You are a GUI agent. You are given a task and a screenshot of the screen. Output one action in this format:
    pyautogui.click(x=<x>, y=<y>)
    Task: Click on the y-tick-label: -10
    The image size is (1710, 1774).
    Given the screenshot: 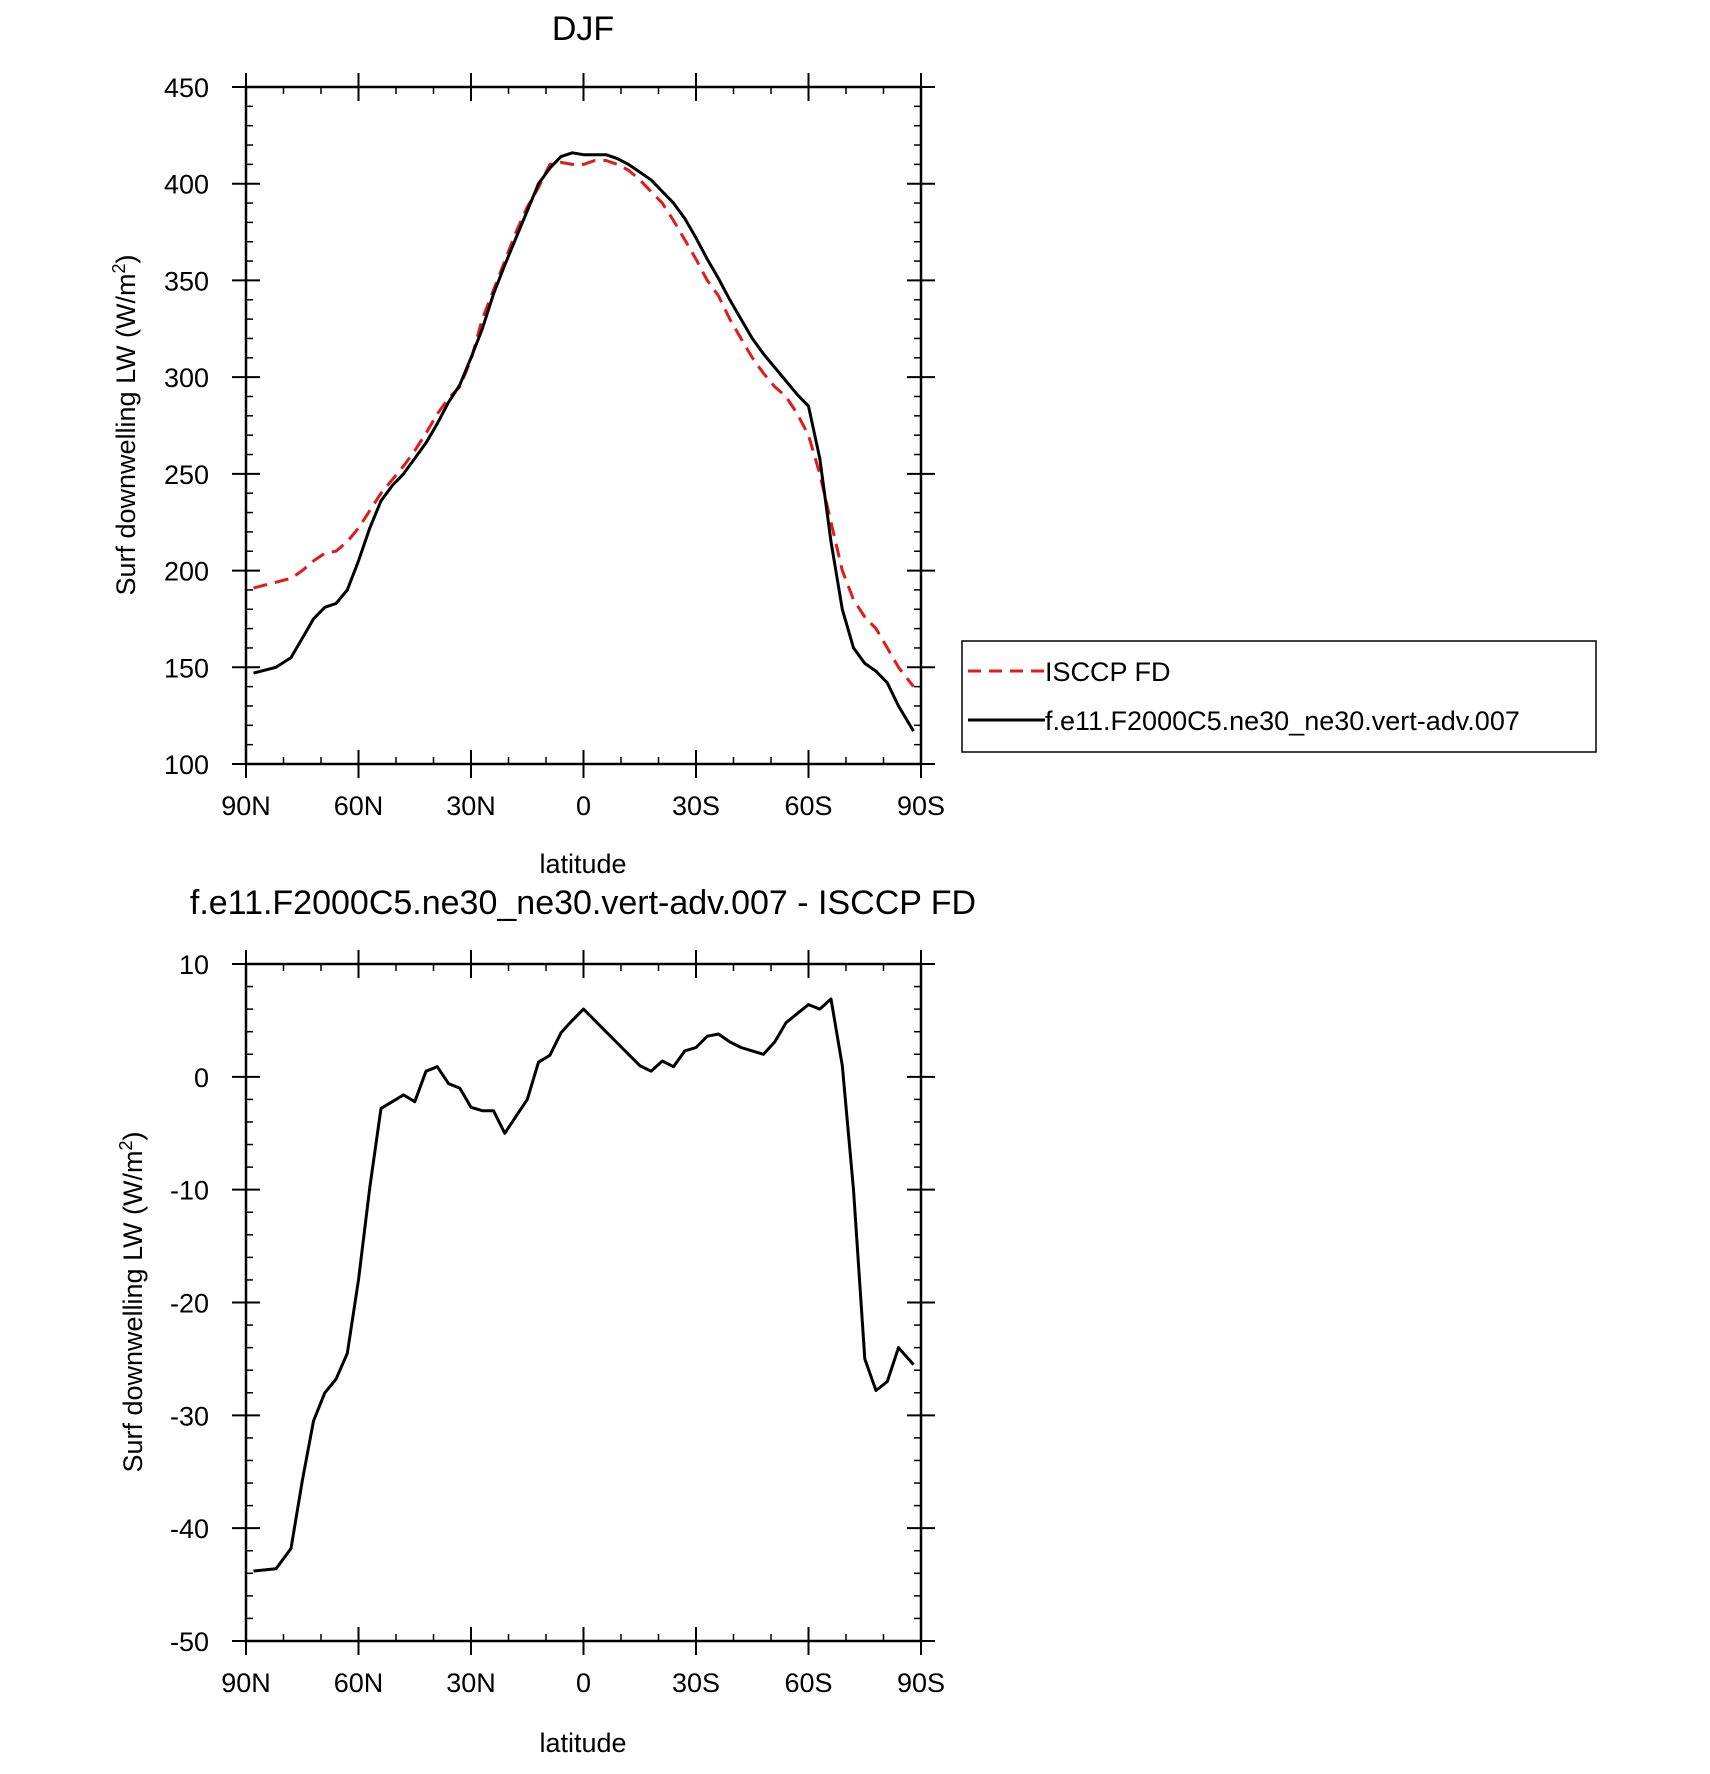 What is the action you would take?
    pyautogui.click(x=189, y=1191)
    